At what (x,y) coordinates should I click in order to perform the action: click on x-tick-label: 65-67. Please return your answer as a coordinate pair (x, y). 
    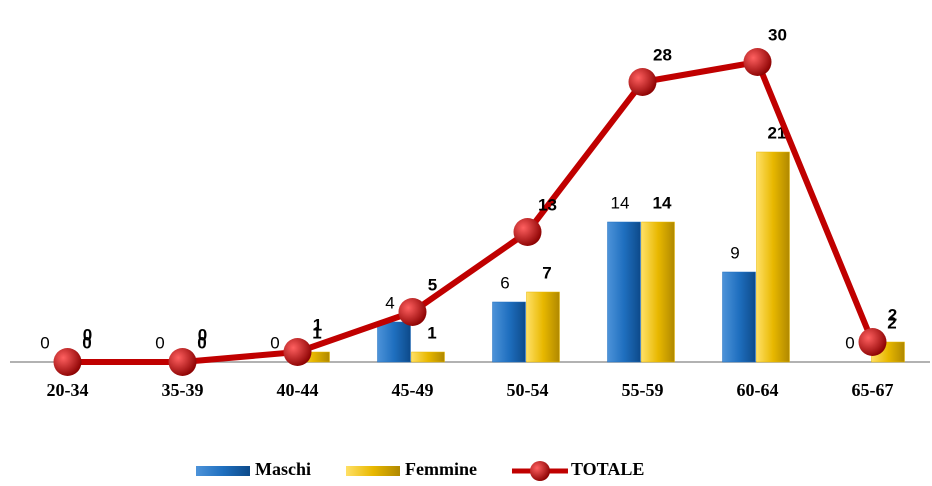
    Looking at the image, I should click on (873, 390).